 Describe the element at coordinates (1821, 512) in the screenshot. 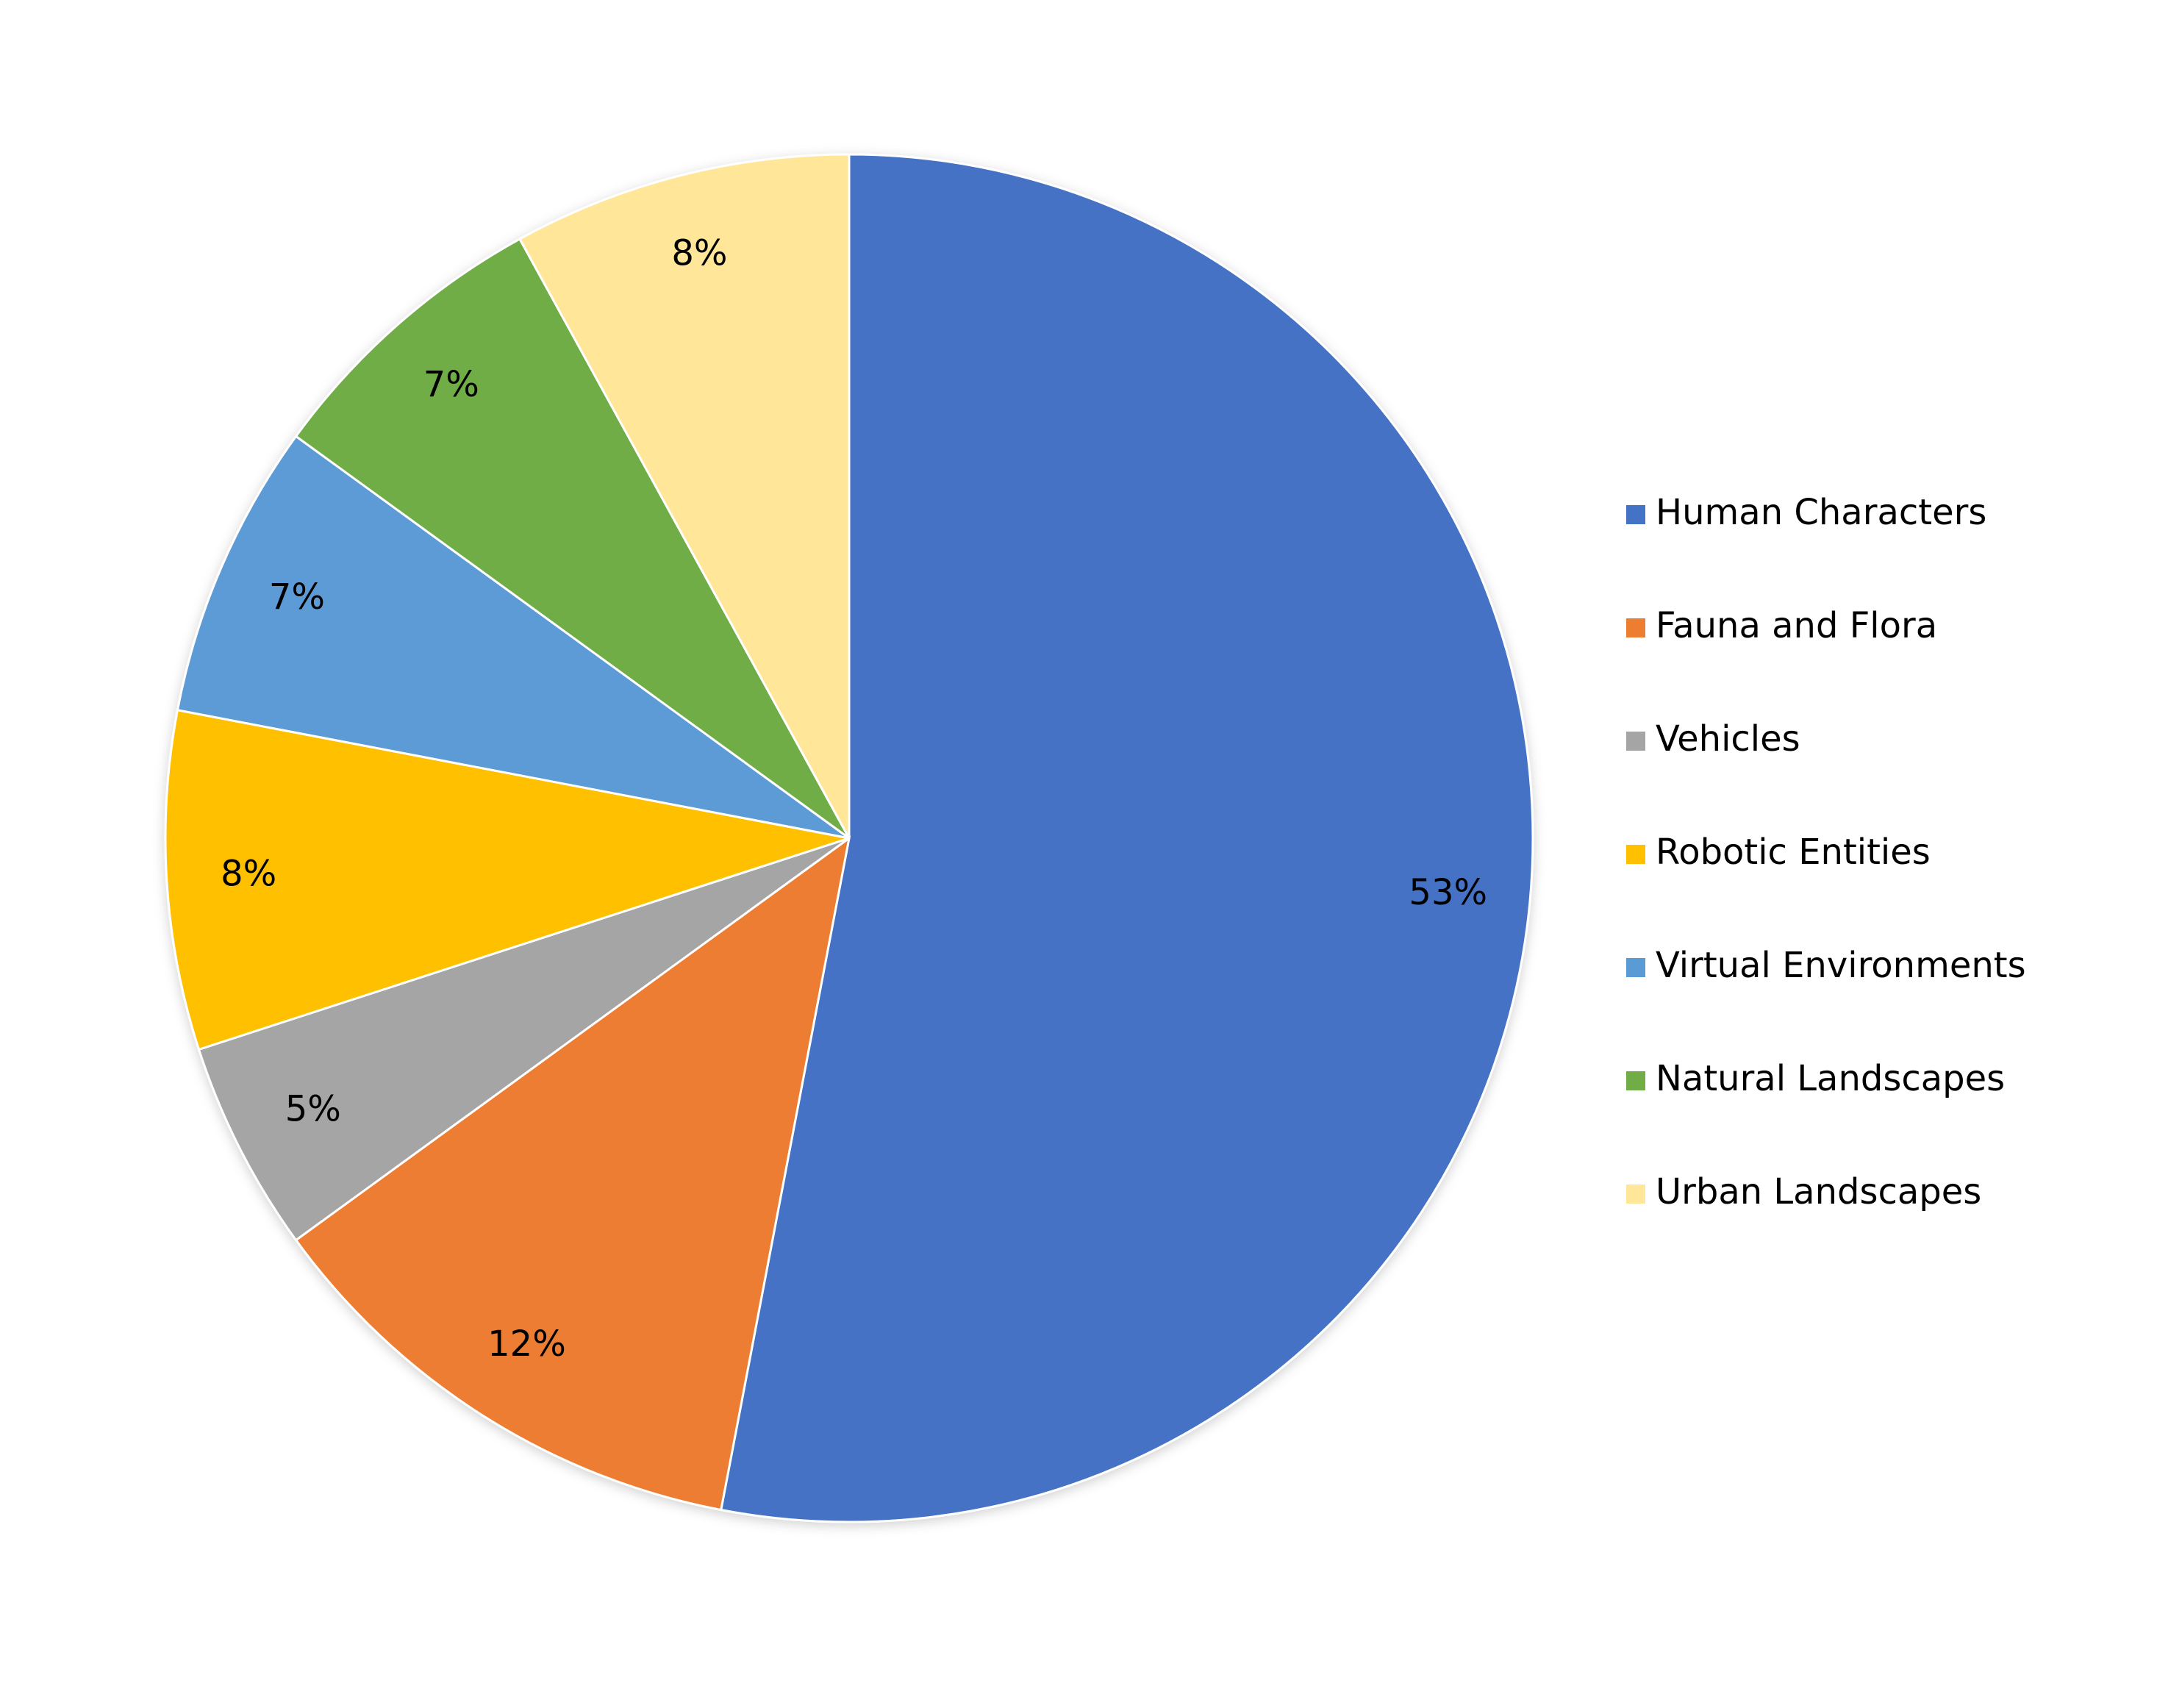

I see `legend-label: Human Characters` at that location.